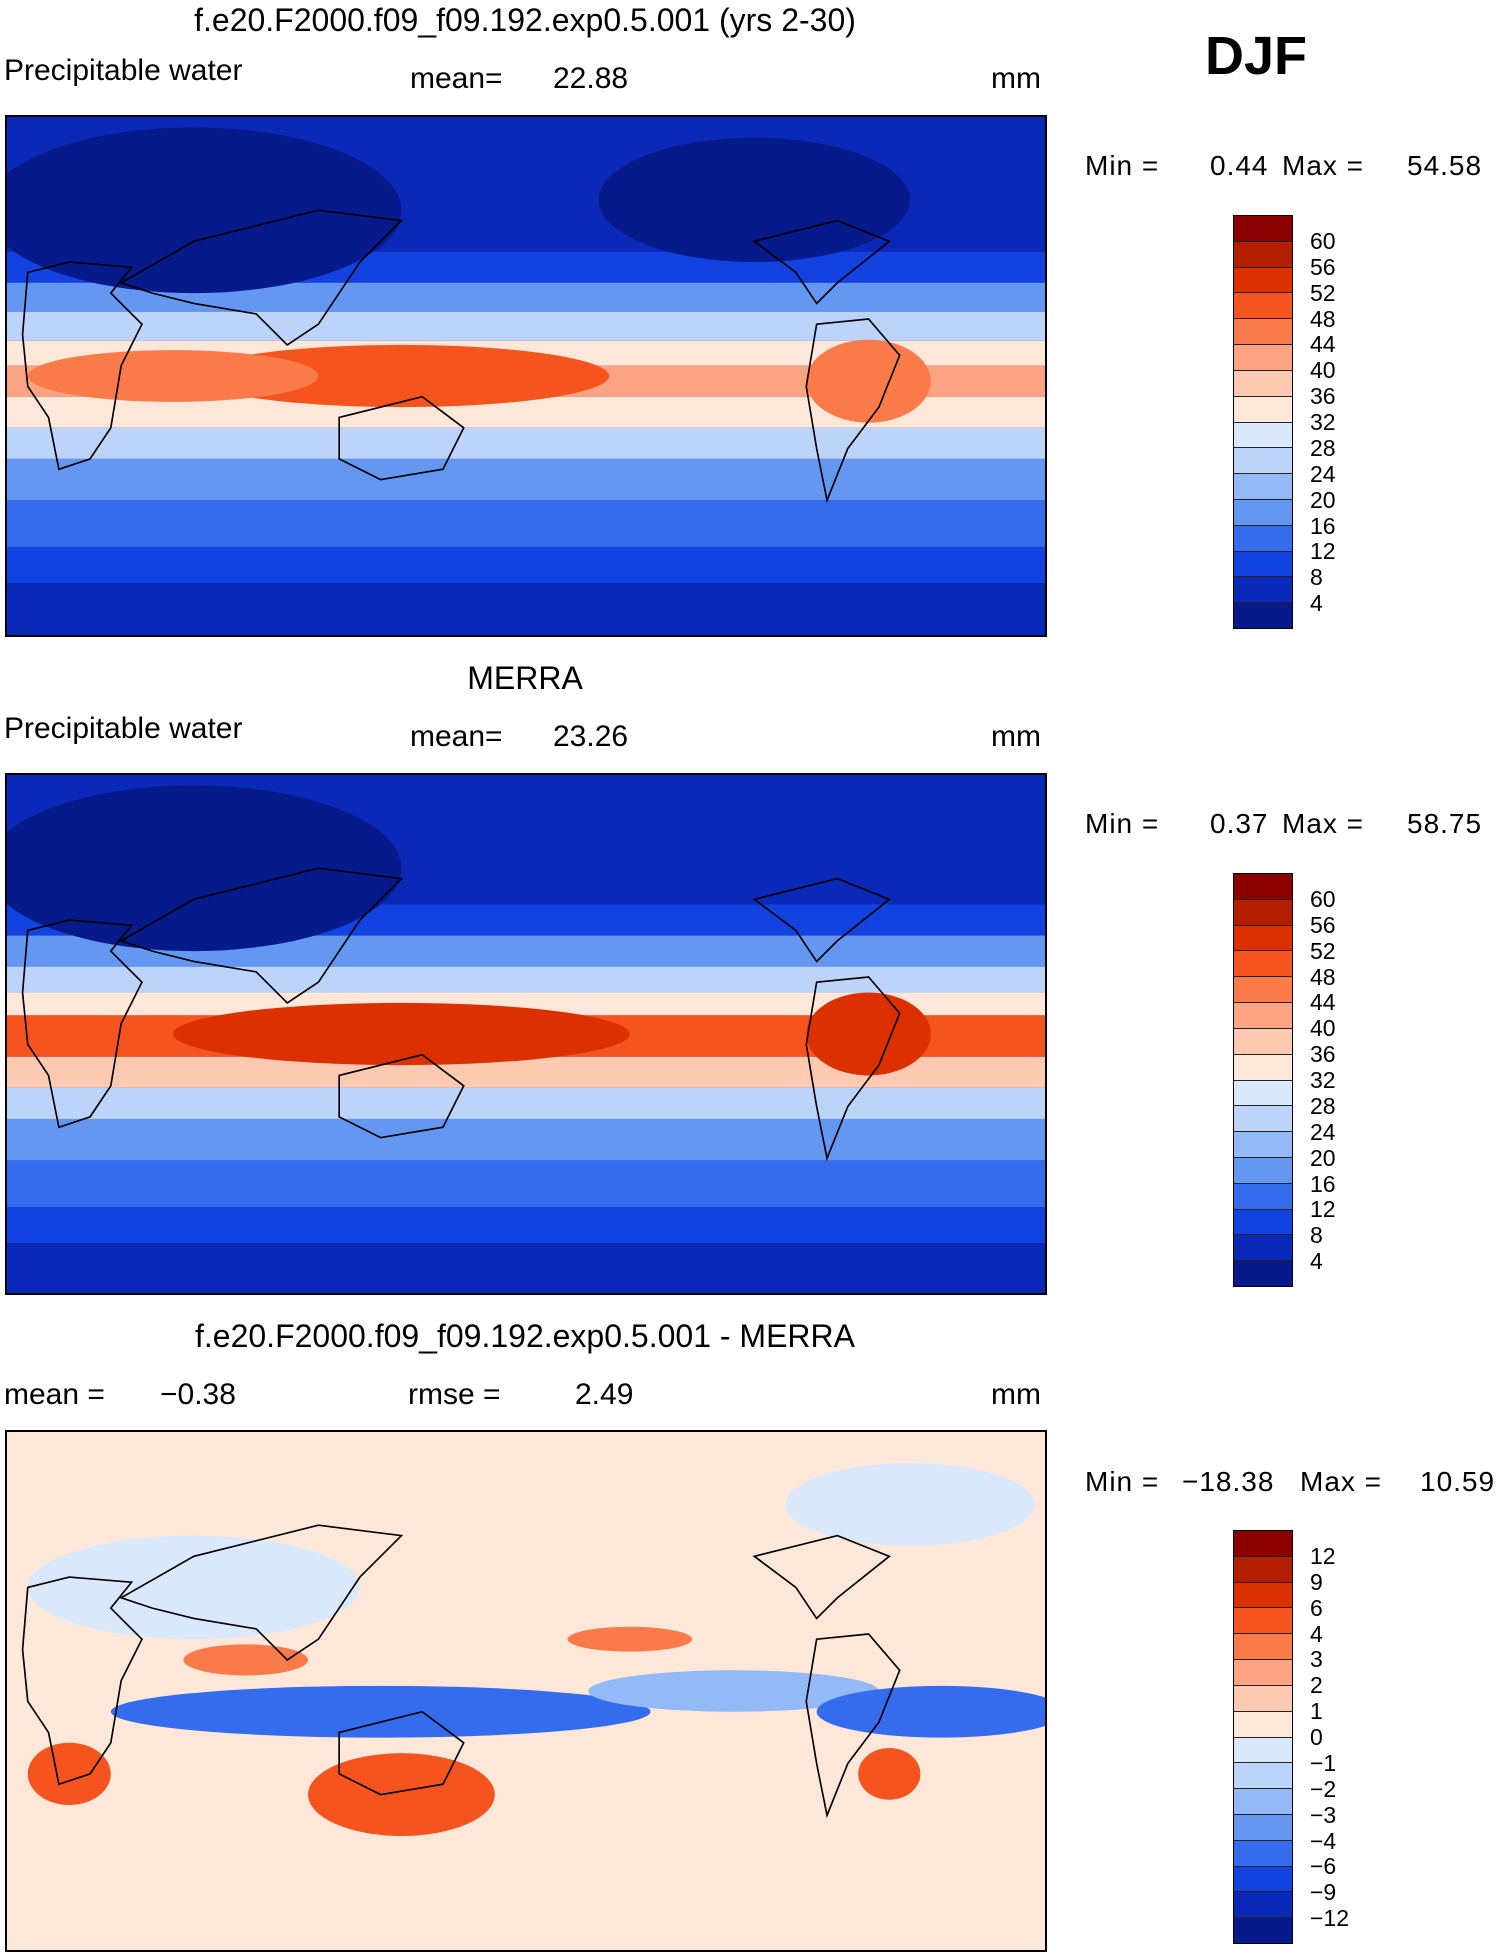  I want to click on panel1-colorbar-tick-label: 40, so click(1323, 370).